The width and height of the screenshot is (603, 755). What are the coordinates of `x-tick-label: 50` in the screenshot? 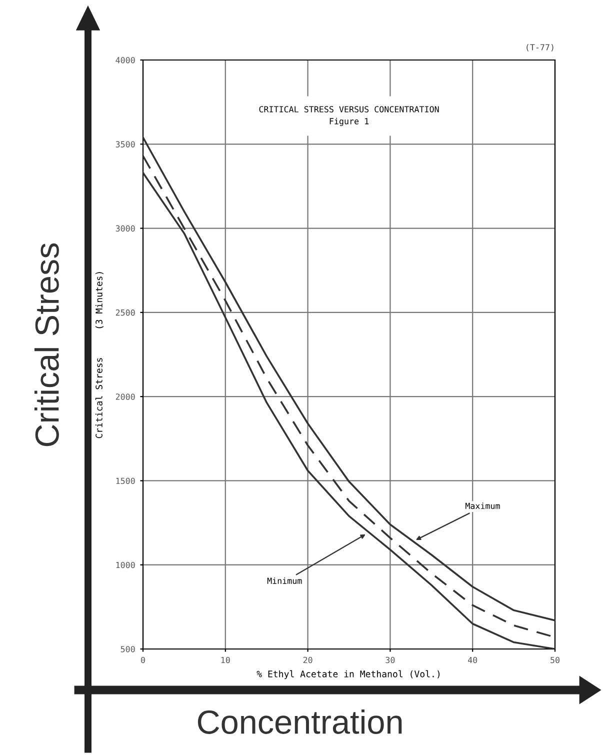 It's located at (555, 660).